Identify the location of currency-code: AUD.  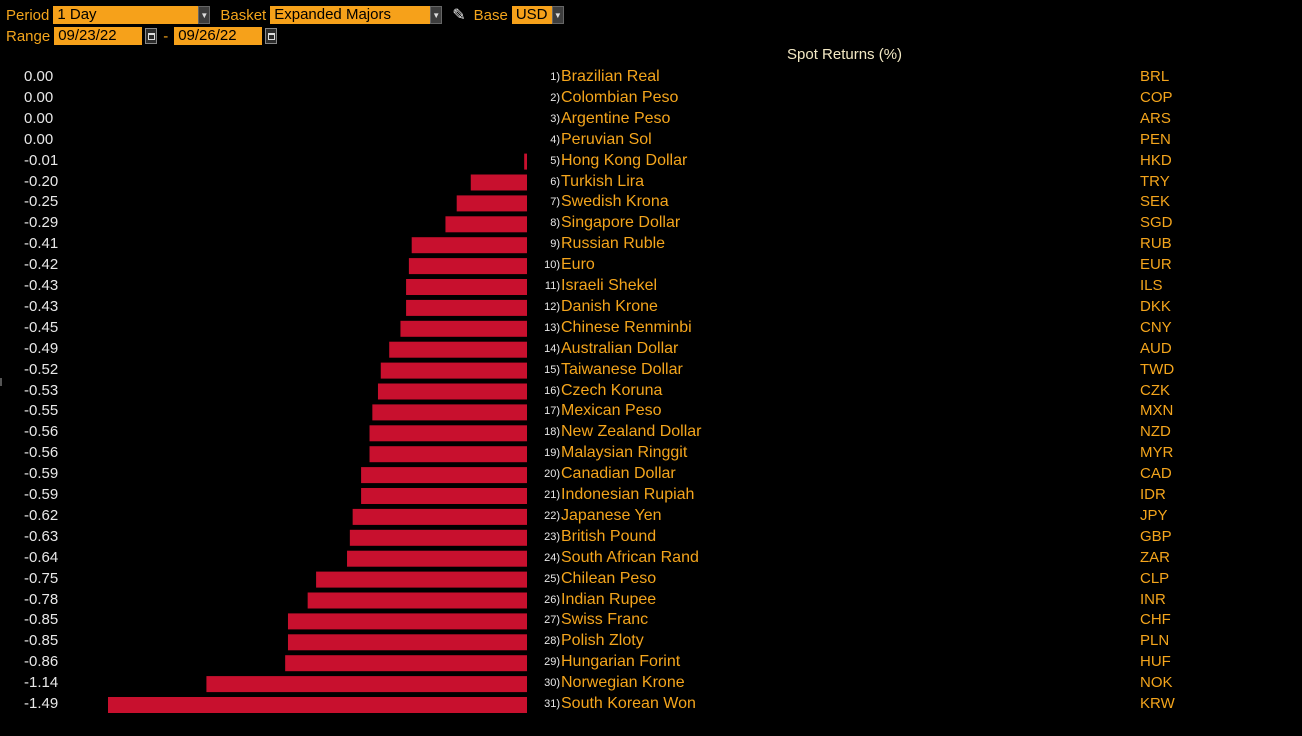
(1156, 348).